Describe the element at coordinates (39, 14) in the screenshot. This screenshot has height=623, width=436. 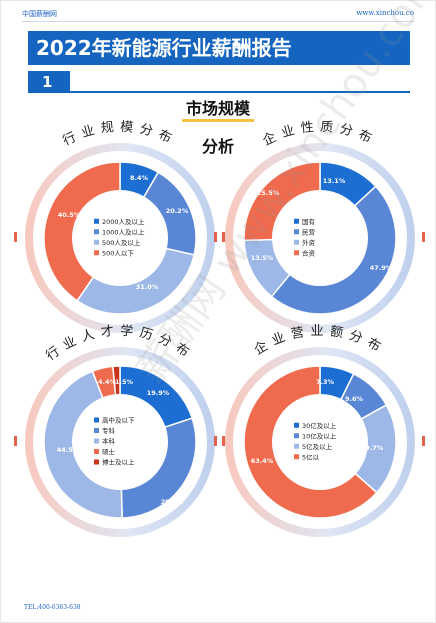
I see `header-site-name: 中国薪酬网` at that location.